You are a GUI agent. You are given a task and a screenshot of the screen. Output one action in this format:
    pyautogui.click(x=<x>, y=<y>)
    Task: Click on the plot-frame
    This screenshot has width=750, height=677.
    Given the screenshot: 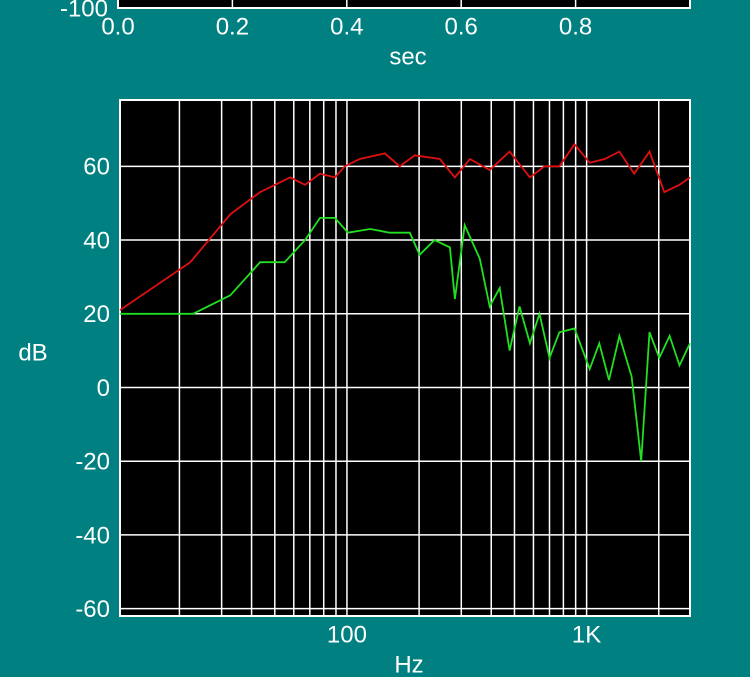 What is the action you would take?
    pyautogui.click(x=404, y=4)
    